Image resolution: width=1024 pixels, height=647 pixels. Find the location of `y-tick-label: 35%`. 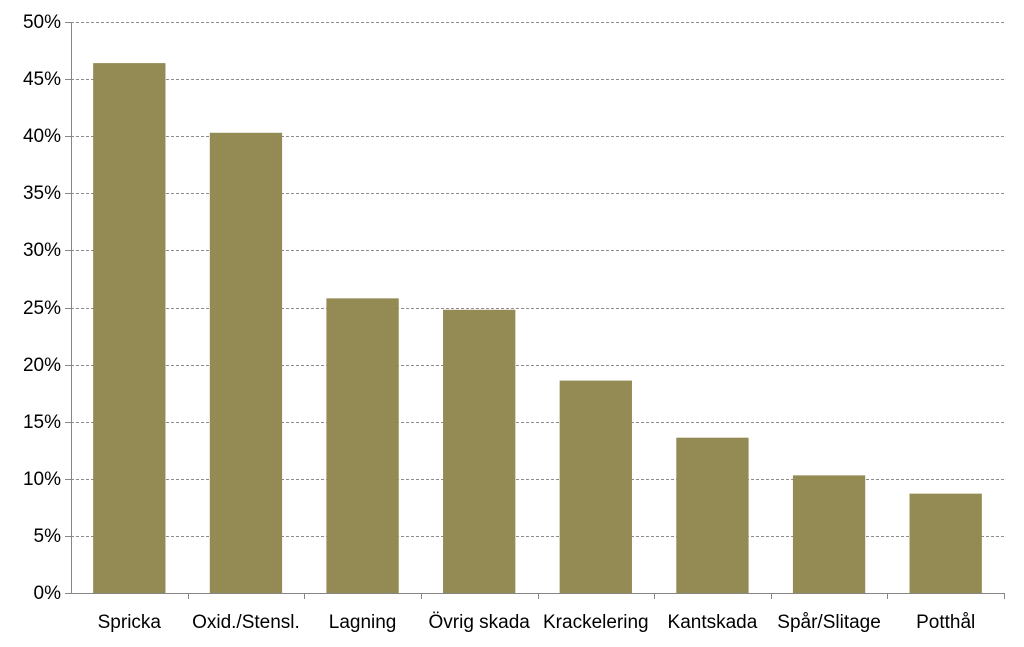

y-tick-label: 35% is located at coordinates (42, 193).